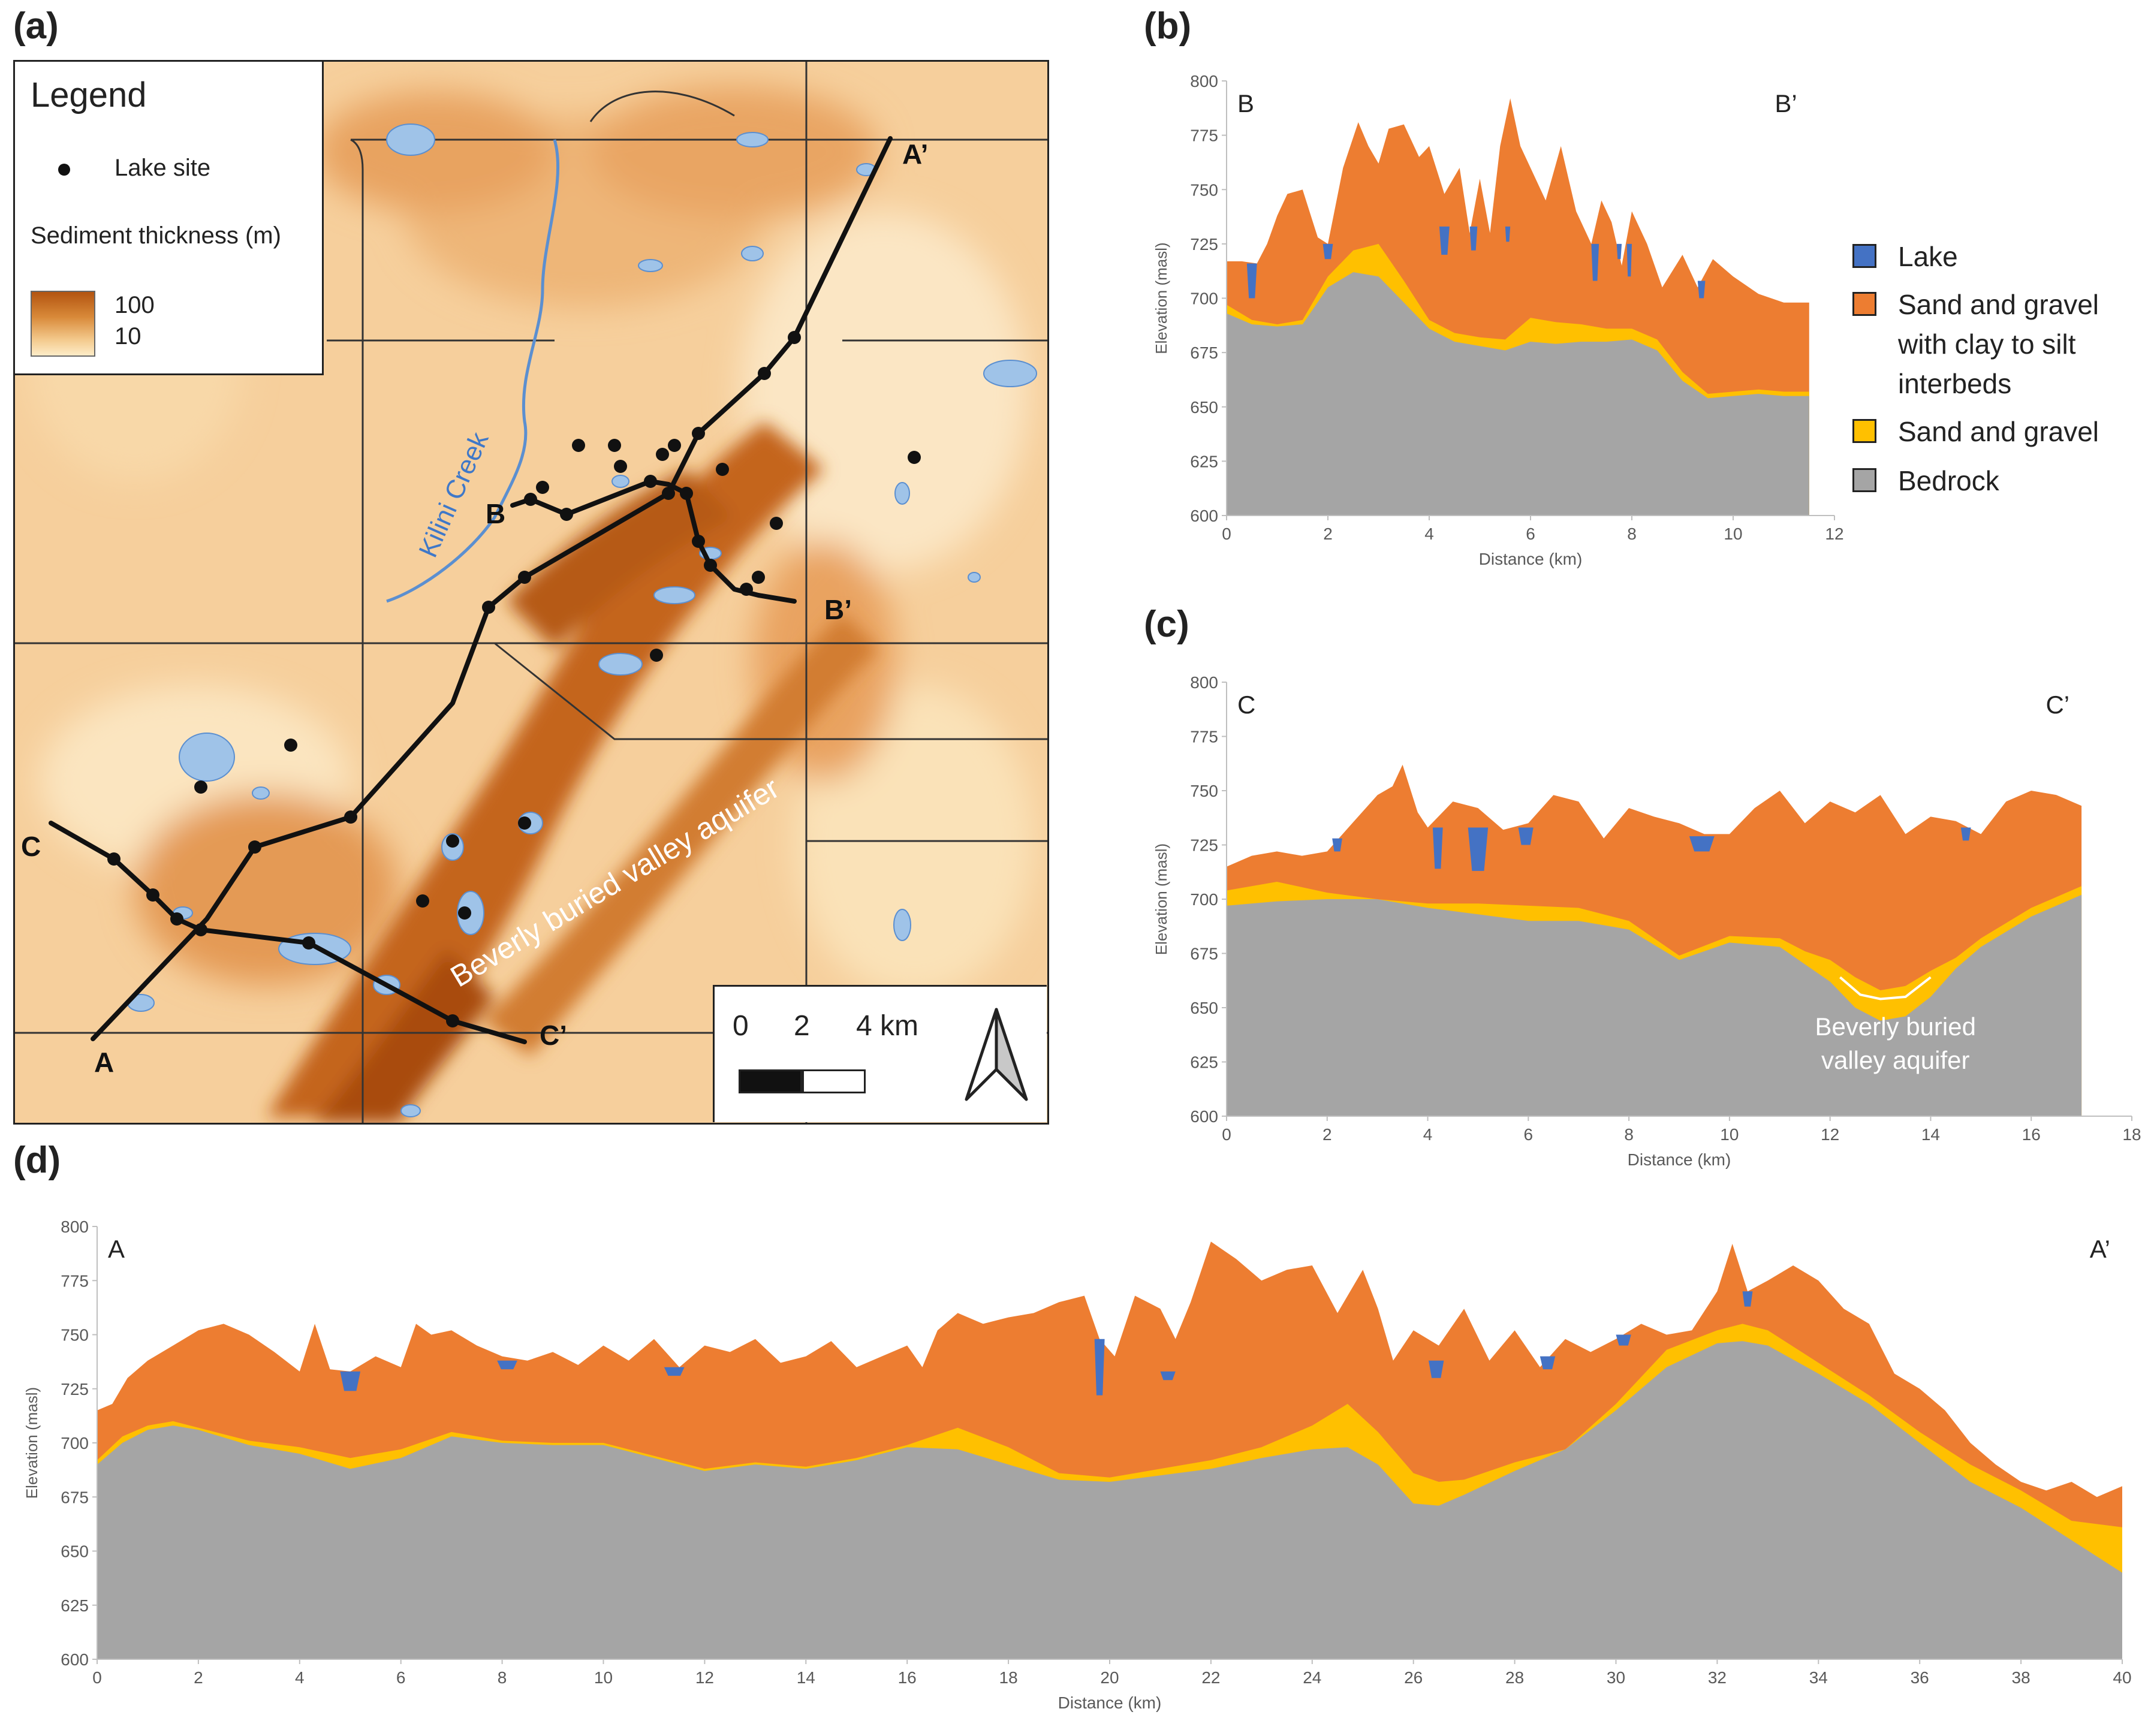 The image size is (2151, 1736). Describe the element at coordinates (1413, 1677) in the screenshot. I see `x-tick-label: 26` at that location.